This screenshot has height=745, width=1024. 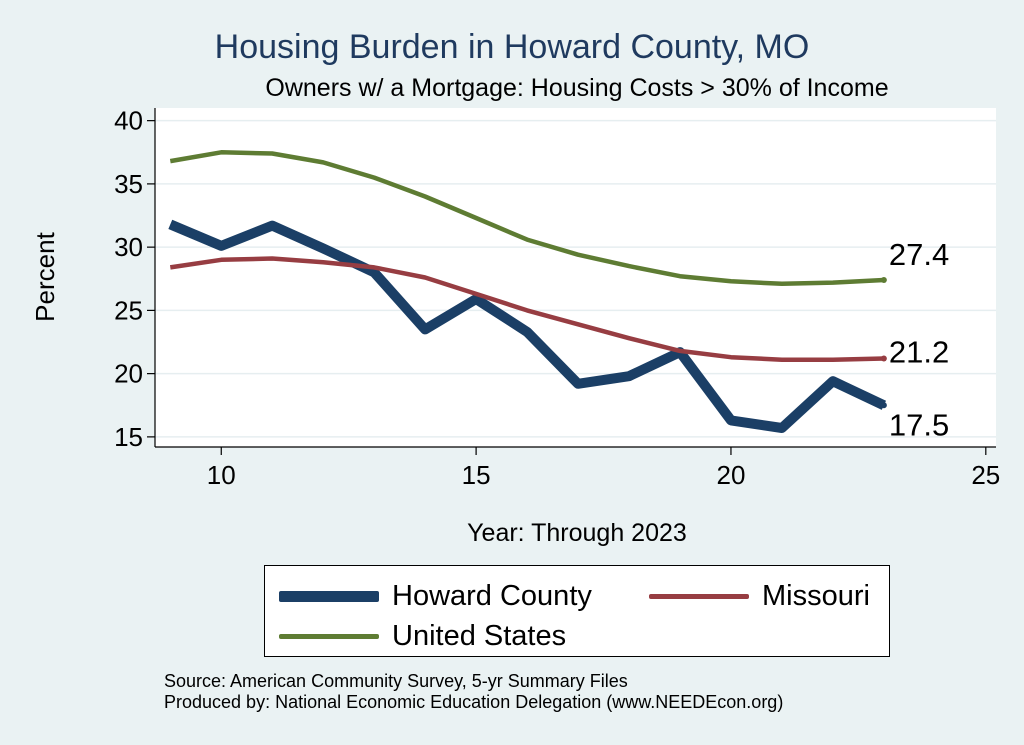 What do you see at coordinates (699, 596) in the screenshot?
I see `legend-swatch-missouri` at bounding box center [699, 596].